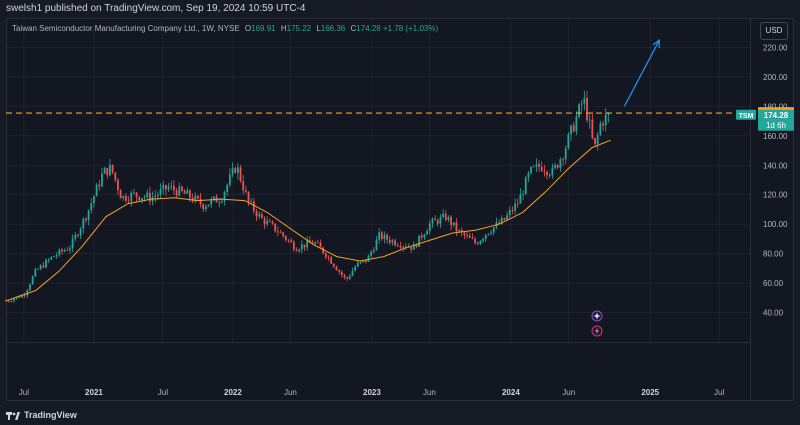 This screenshot has width=800, height=425. I want to click on price-tick-label: 140.00, so click(775, 165).